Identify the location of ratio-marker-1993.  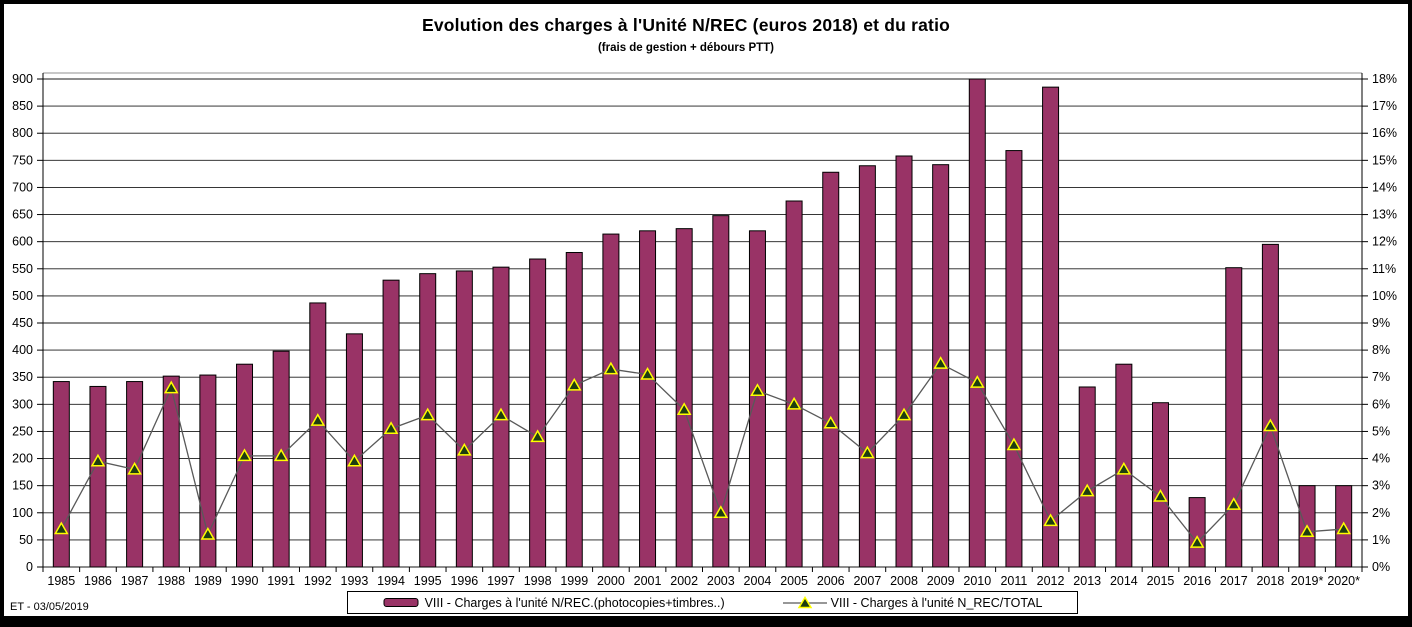
(354, 460).